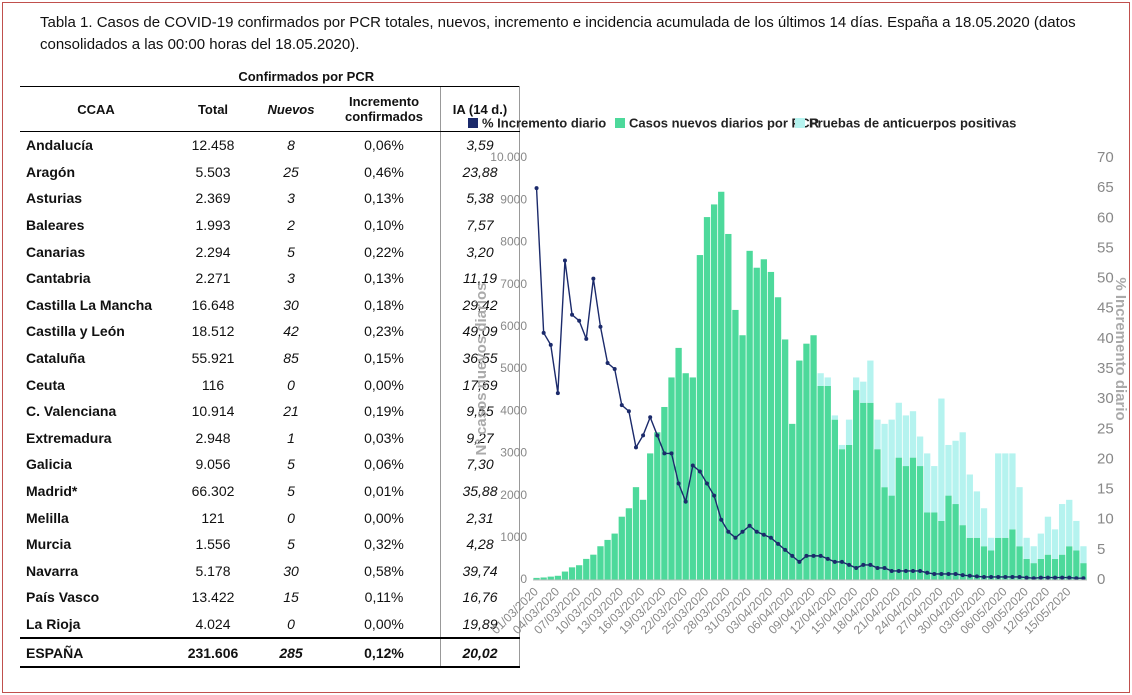  What do you see at coordinates (213, 304) in the screenshot?
I see `cell: 16.648` at bounding box center [213, 304].